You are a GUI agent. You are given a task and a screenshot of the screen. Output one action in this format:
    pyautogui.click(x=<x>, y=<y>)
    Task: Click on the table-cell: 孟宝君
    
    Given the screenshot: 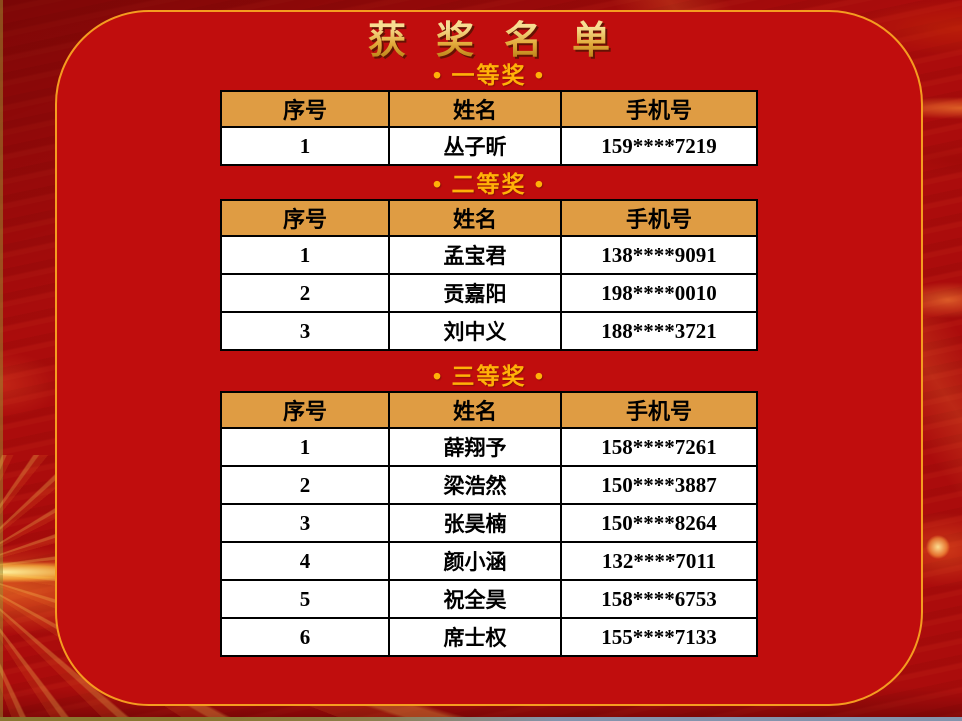 What is the action you would take?
    pyautogui.click(x=475, y=255)
    